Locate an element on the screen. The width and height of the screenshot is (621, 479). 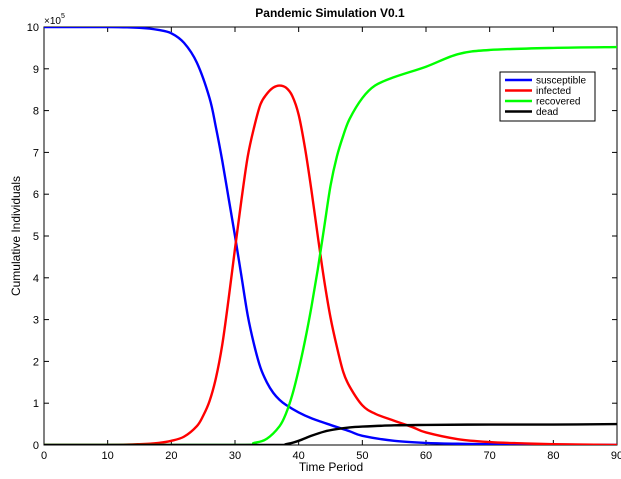
y-axis-label: Cumulative Individuals is located at coordinates (16, 236).